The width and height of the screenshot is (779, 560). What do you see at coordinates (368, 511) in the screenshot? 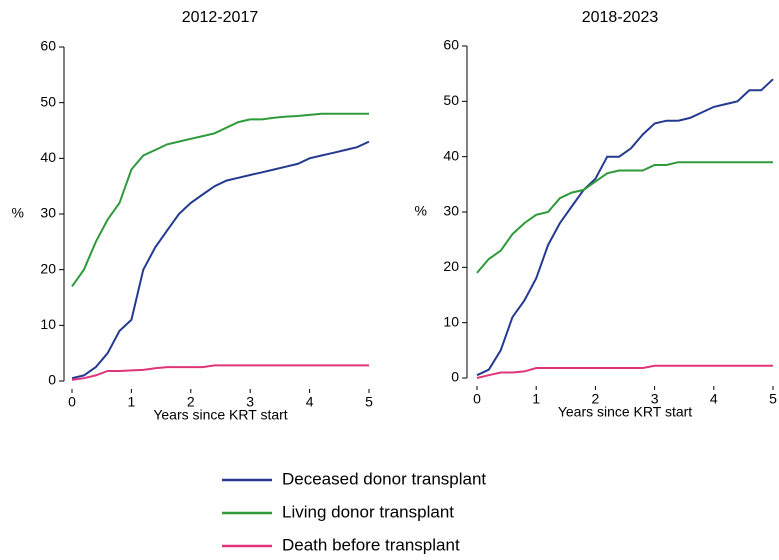
I see `legend-label: Living donor transplant` at bounding box center [368, 511].